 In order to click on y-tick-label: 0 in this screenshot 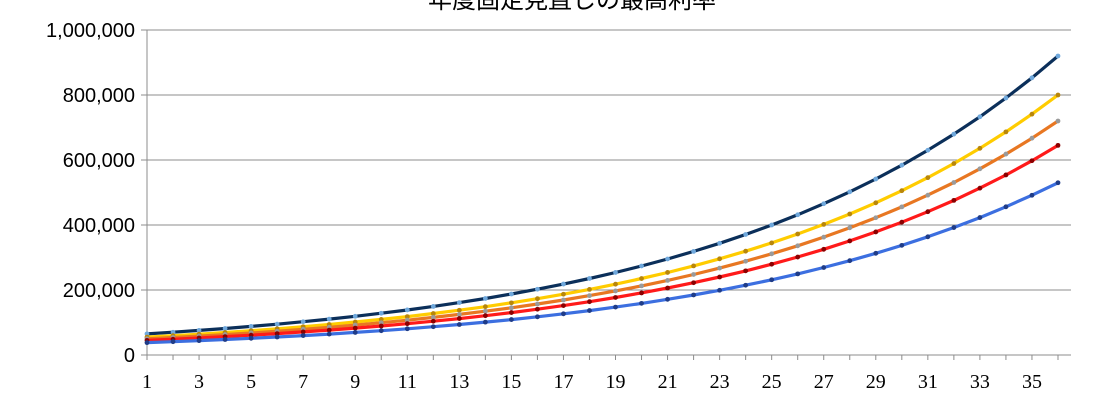, I will do `click(129, 356)`.